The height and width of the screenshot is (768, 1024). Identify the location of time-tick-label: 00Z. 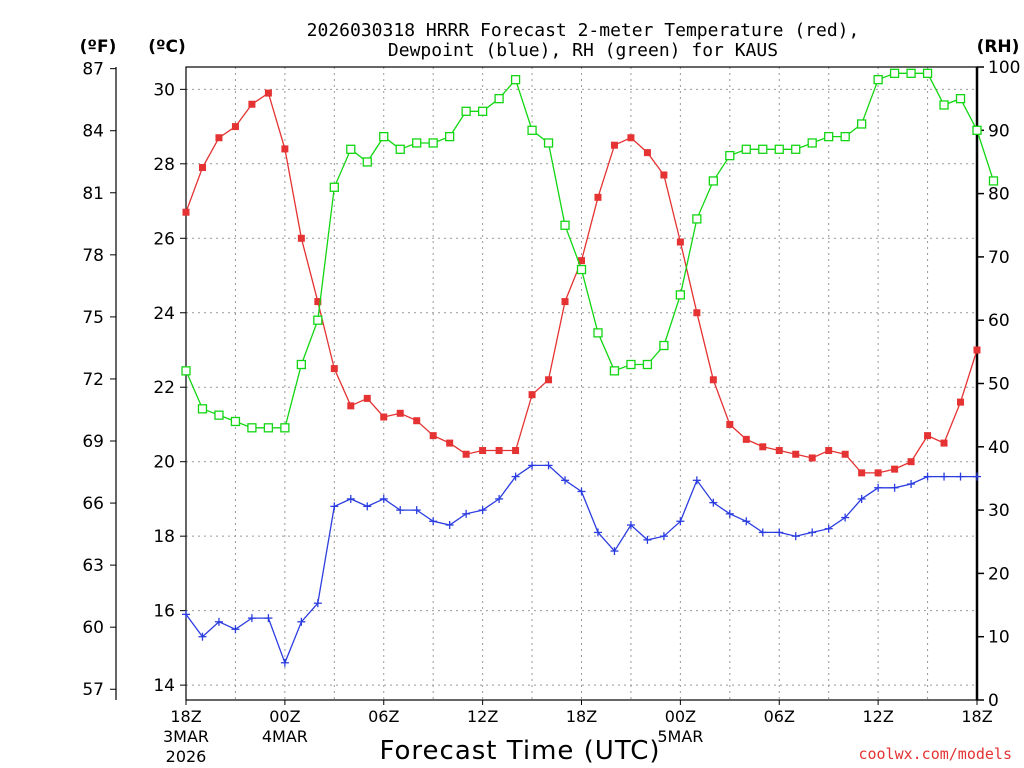
(680, 716).